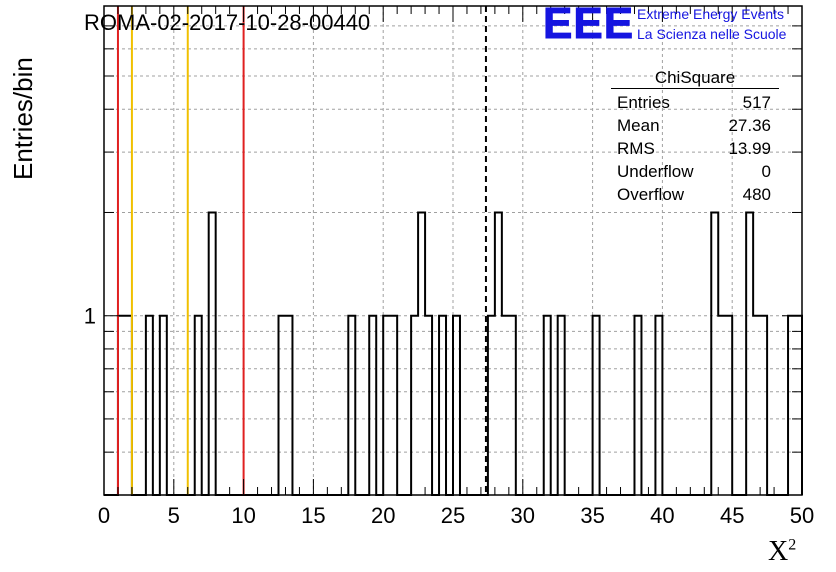  I want to click on x-tick-label: 40, so click(662, 515).